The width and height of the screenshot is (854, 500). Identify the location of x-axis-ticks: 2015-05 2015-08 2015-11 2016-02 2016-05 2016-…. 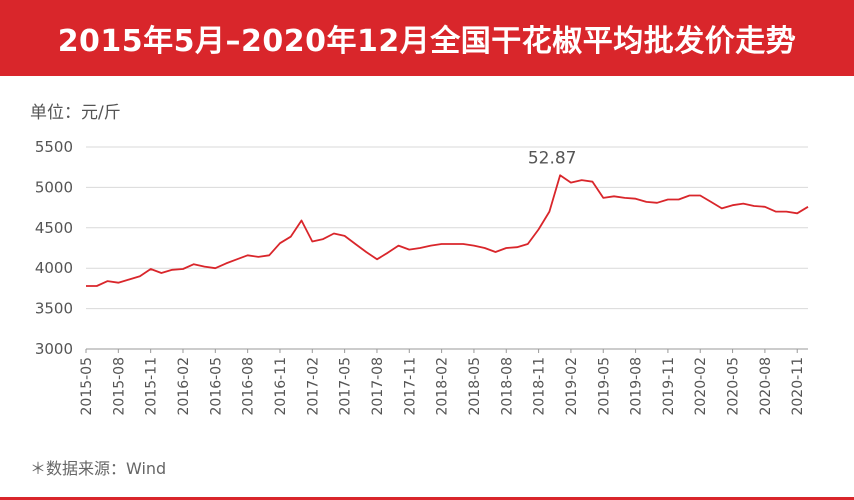
(442, 382).